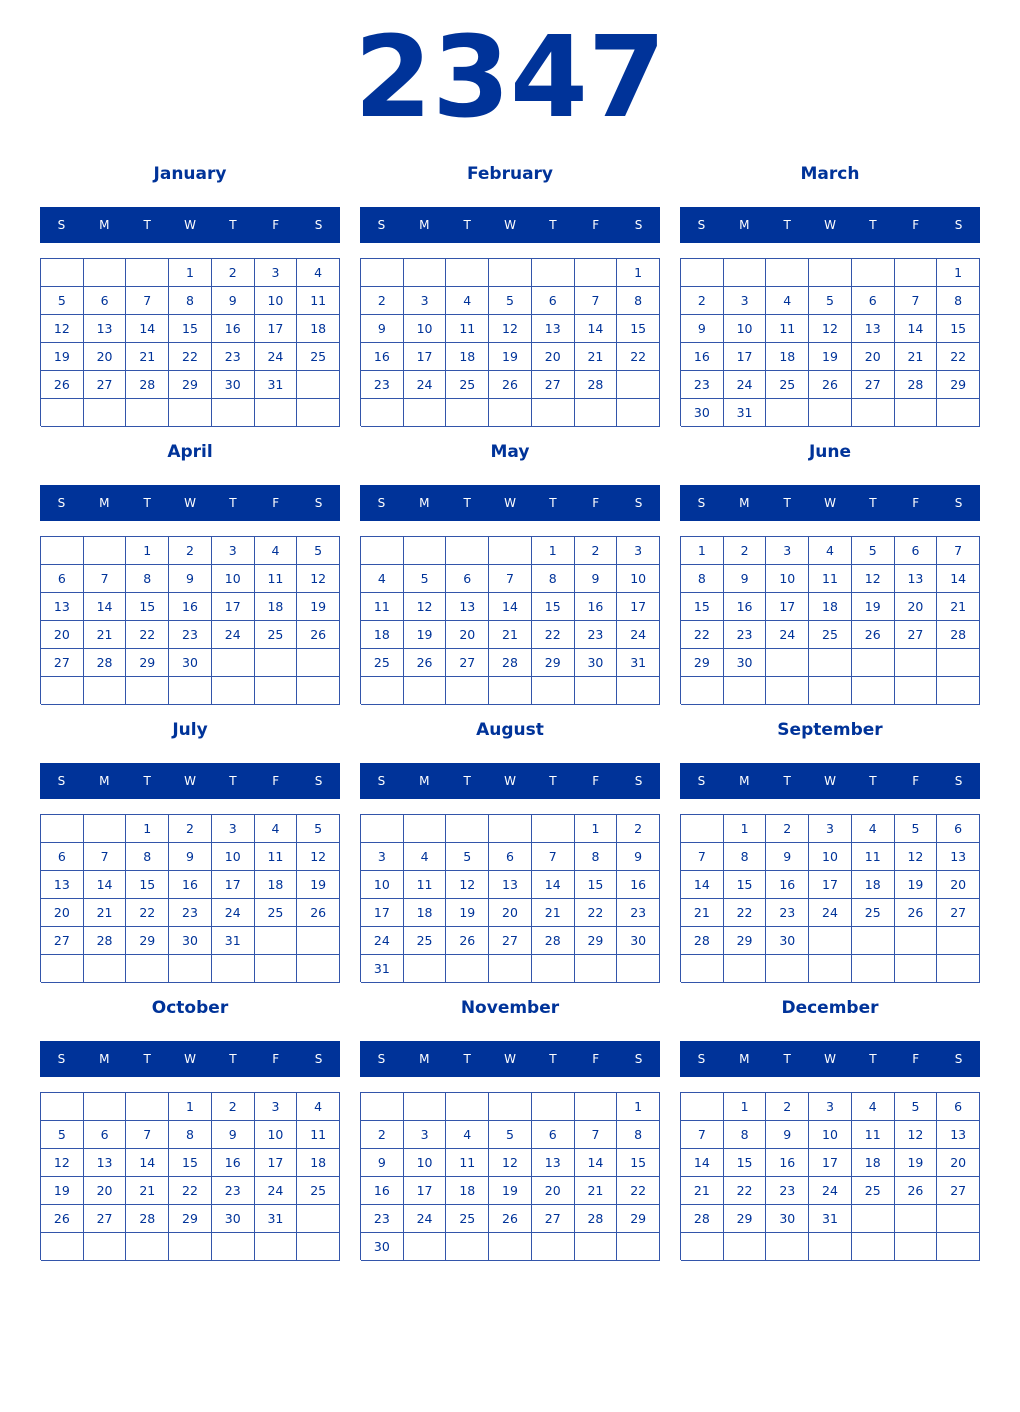 This screenshot has height=1412, width=1020. What do you see at coordinates (62, 579) in the screenshot?
I see `day-cell: 6` at bounding box center [62, 579].